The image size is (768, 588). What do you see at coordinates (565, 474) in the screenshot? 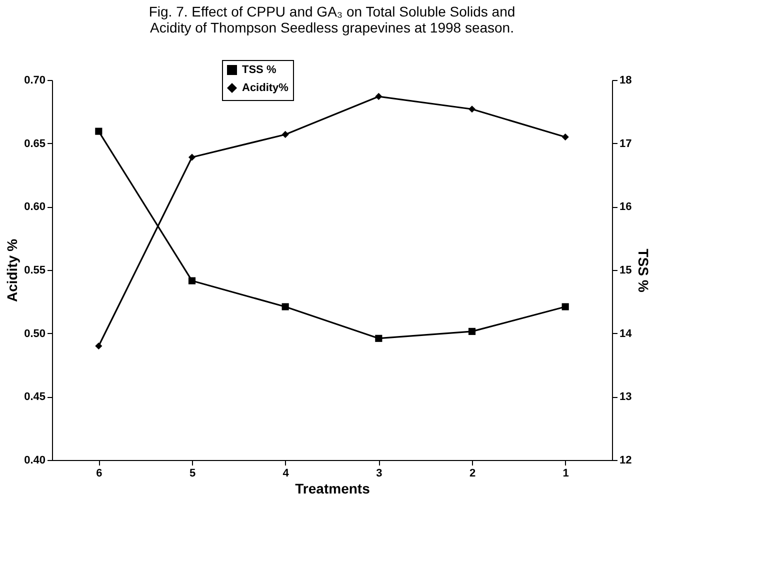
I see `x-tick-label: 1` at bounding box center [565, 474].